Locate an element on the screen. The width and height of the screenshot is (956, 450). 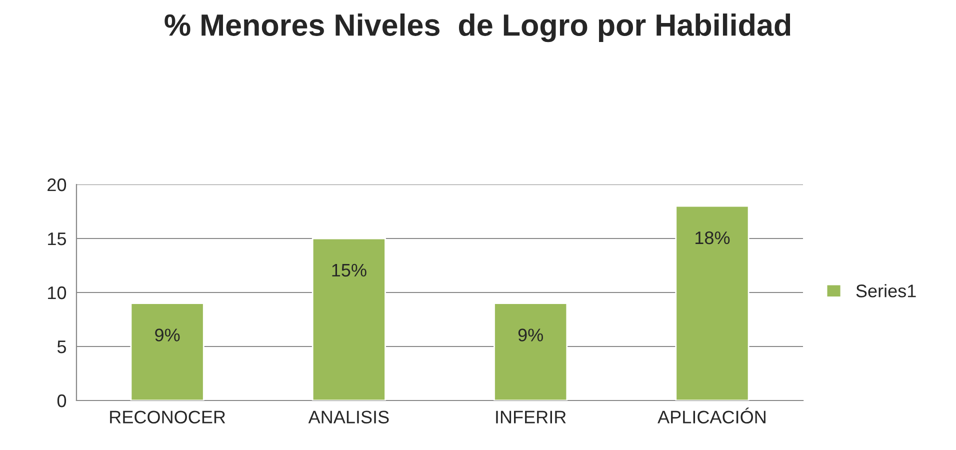
y-tick-label: 0 is located at coordinates (61, 401).